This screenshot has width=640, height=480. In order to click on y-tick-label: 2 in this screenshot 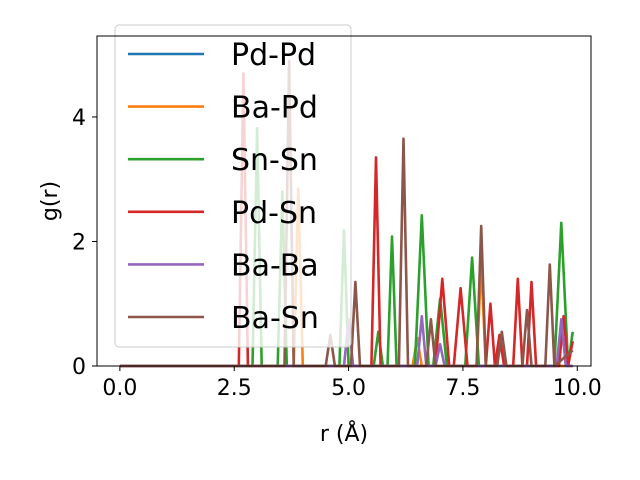, I will do `click(79, 242)`.